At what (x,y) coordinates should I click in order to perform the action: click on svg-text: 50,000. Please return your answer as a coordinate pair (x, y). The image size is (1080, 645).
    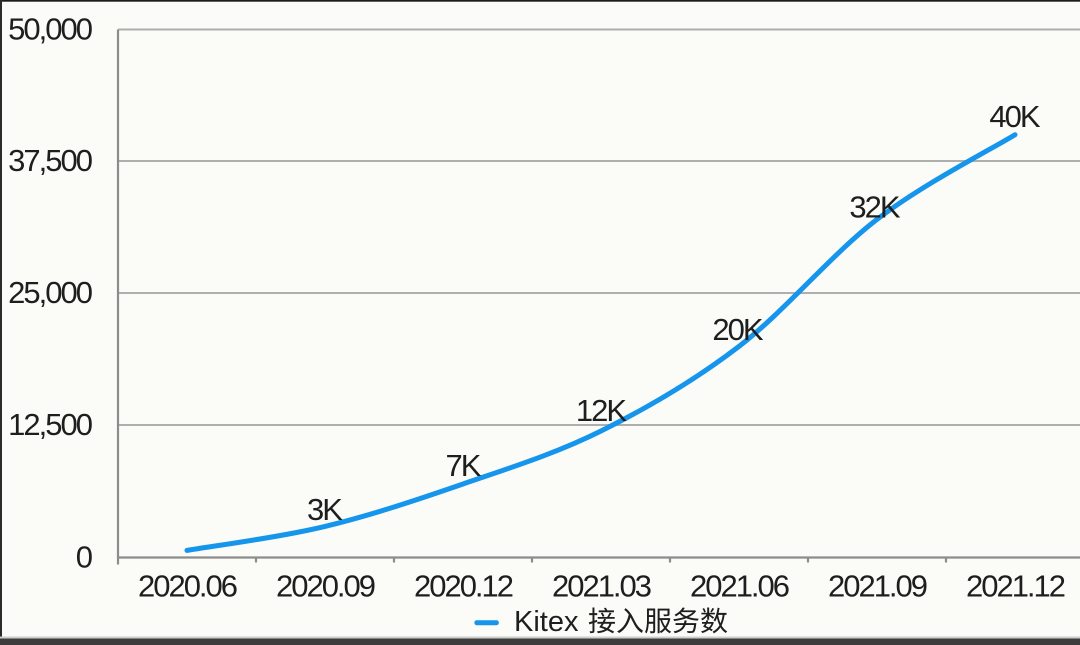
    Looking at the image, I should click on (50, 29).